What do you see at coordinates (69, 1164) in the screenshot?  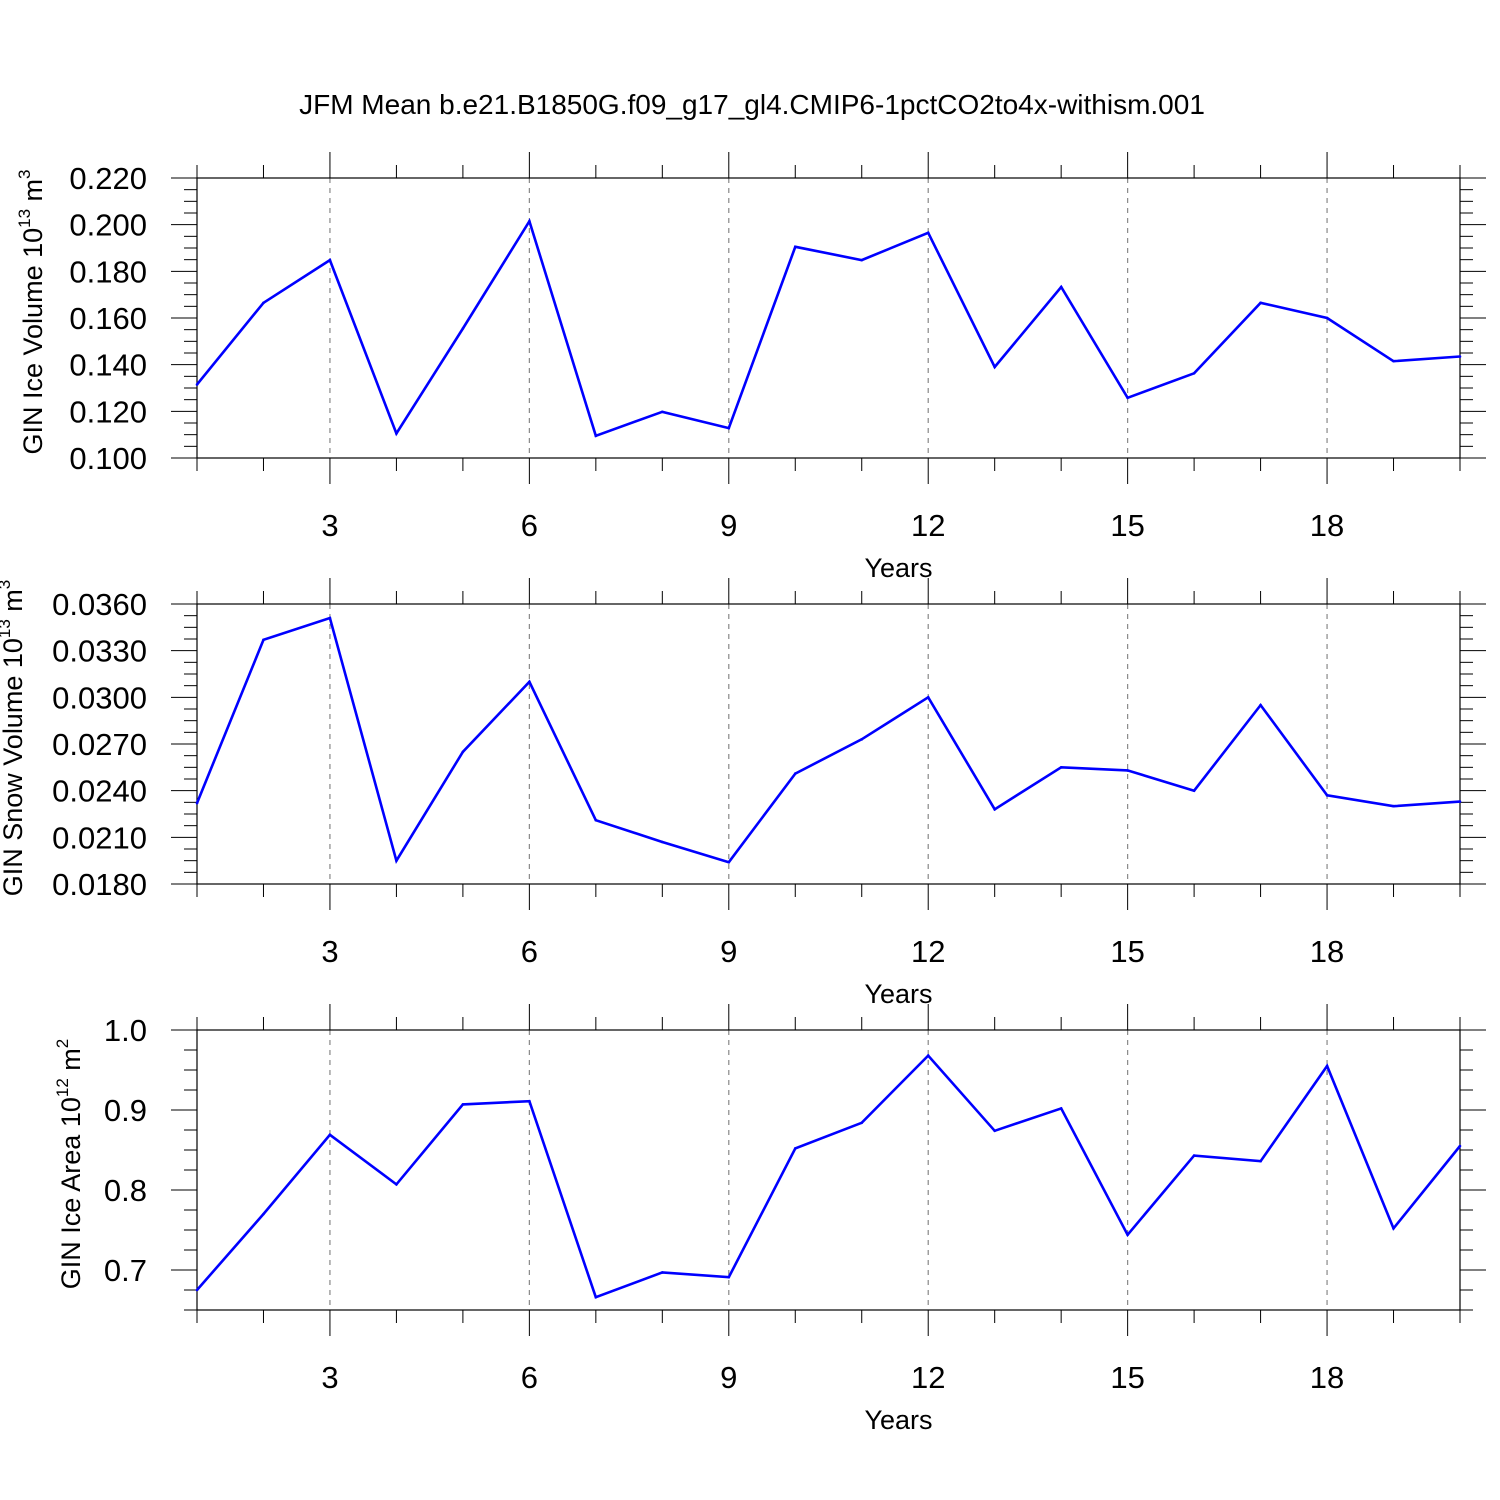 I see `y-axis-label: GIN Ice Area 1012 m2` at bounding box center [69, 1164].